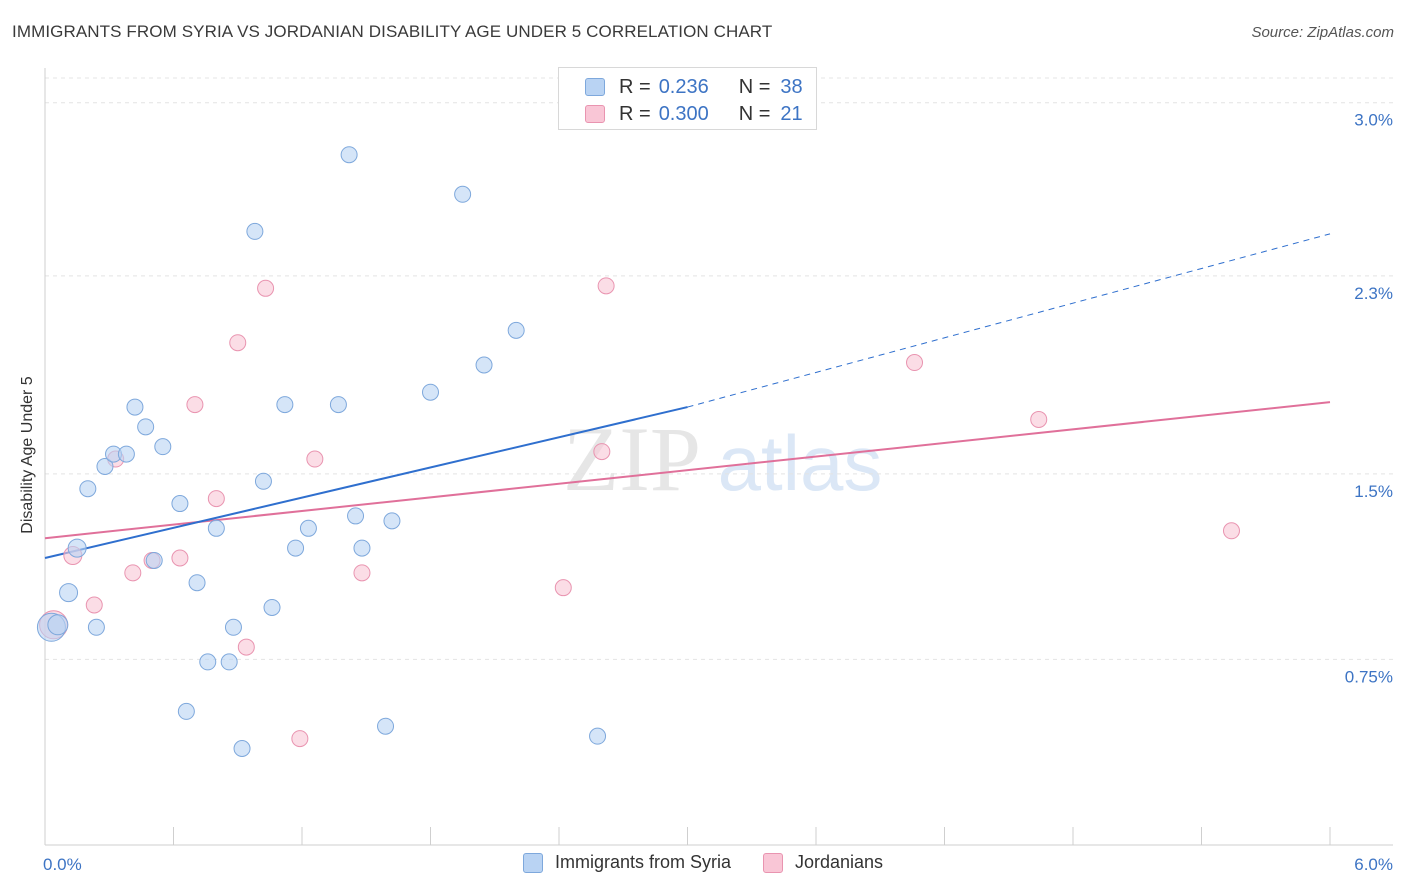 Image resolution: width=1406 pixels, height=892 pixels. I want to click on y-tick-label: 2.3%, so click(1373, 293).